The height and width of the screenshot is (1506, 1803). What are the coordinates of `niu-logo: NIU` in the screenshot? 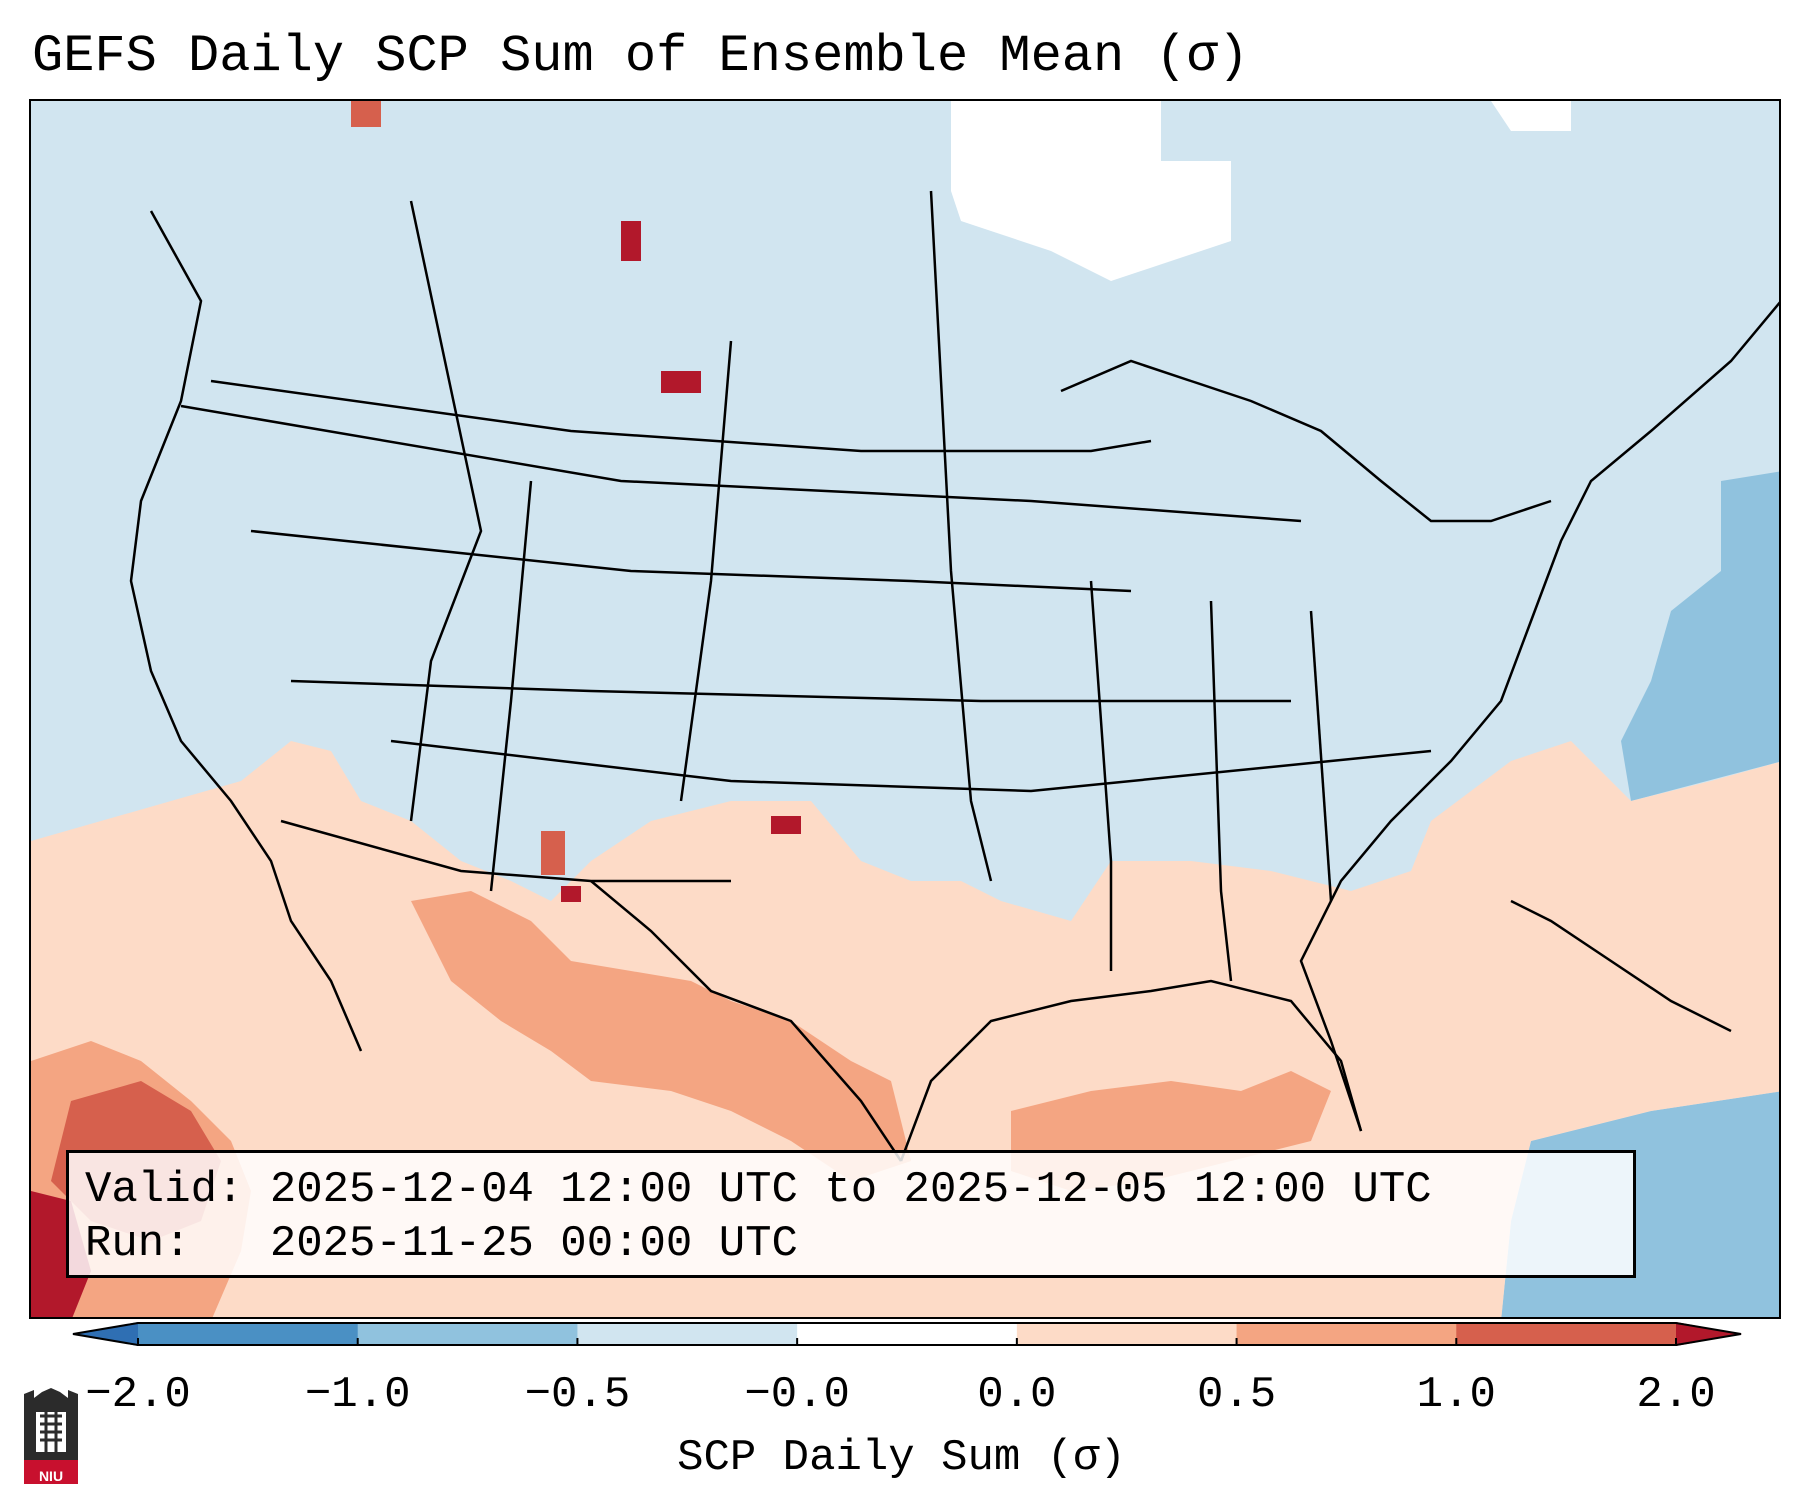 It's located at (51, 1438).